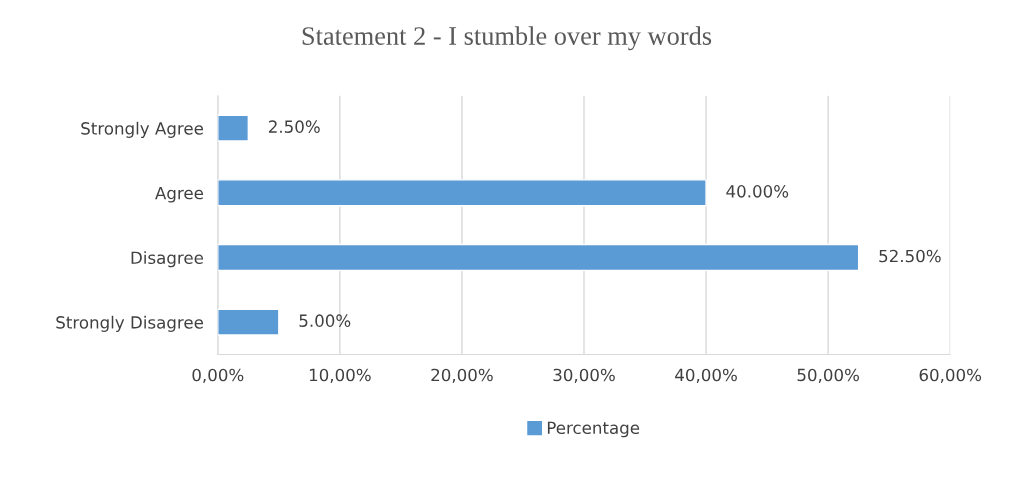  I want to click on data-label: 52.50%, so click(910, 256).